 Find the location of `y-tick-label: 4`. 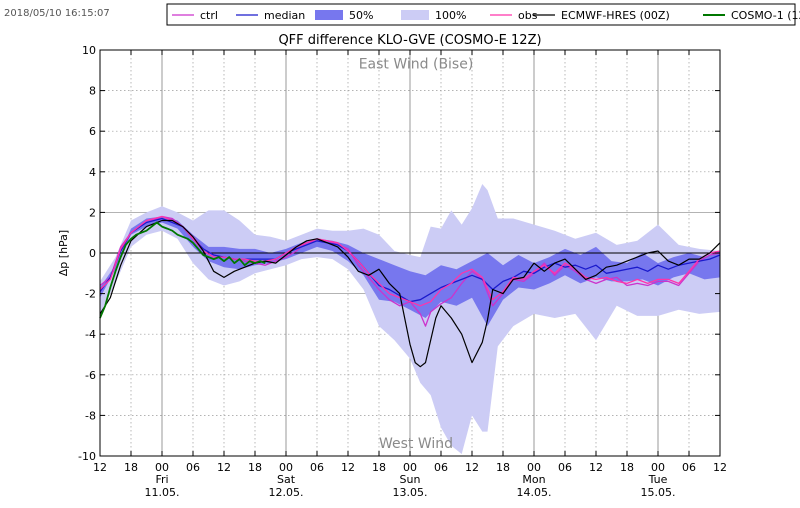

y-tick-label: 4 is located at coordinates (92, 172).